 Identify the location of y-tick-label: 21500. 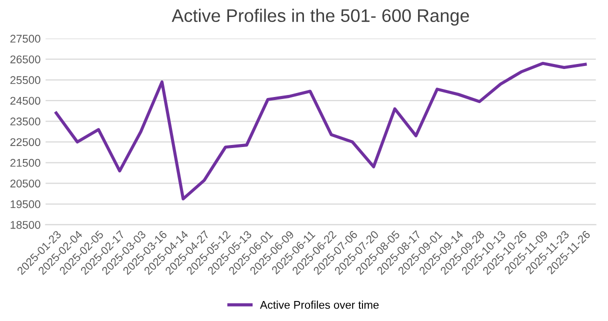
(25, 162).